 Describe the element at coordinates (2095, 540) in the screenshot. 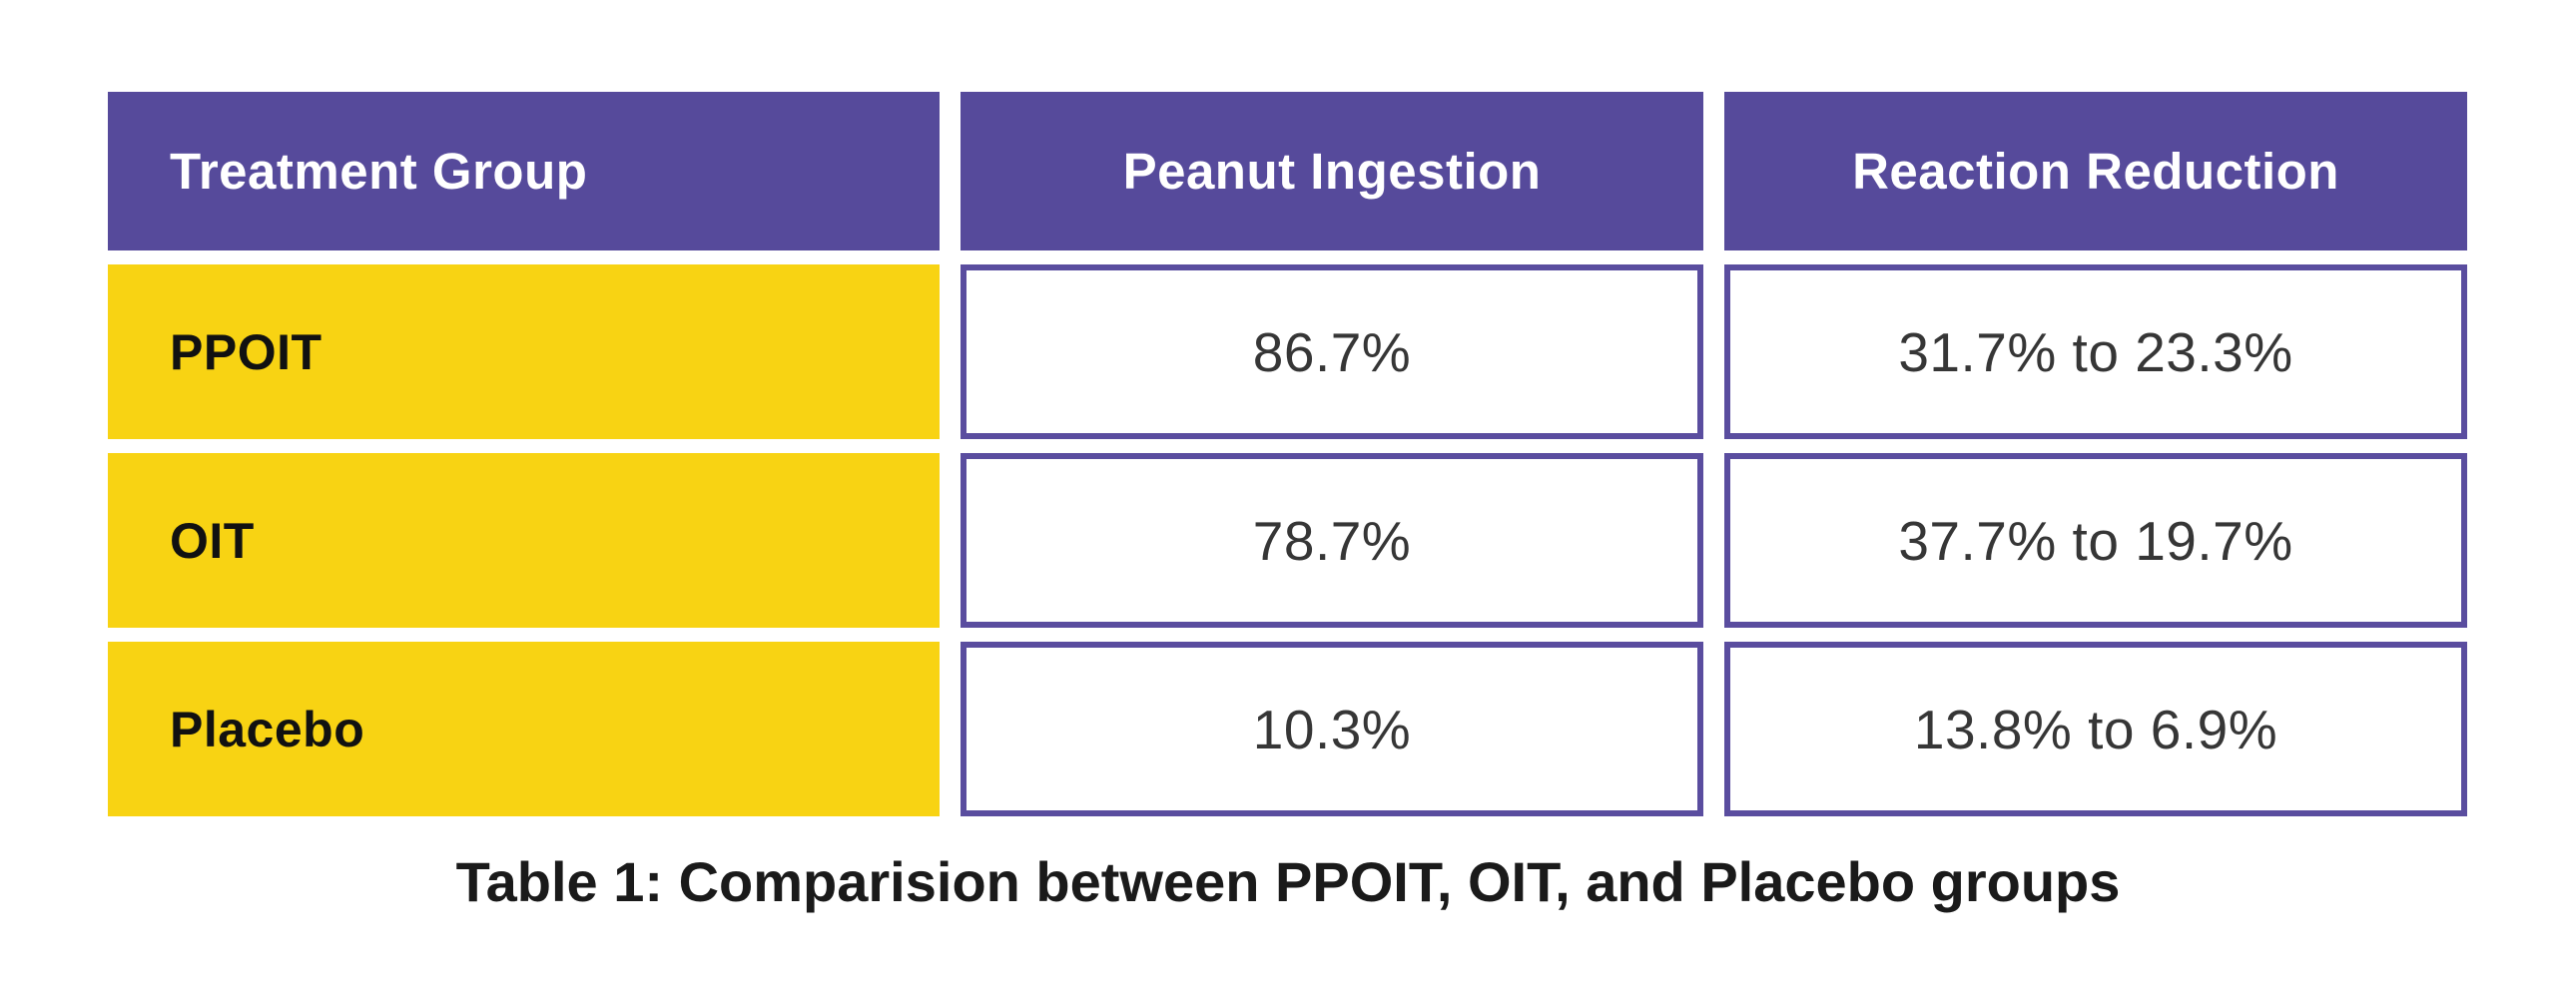

I see `cell-oit-reaction-reduction: 37.7% to 19.7%` at that location.